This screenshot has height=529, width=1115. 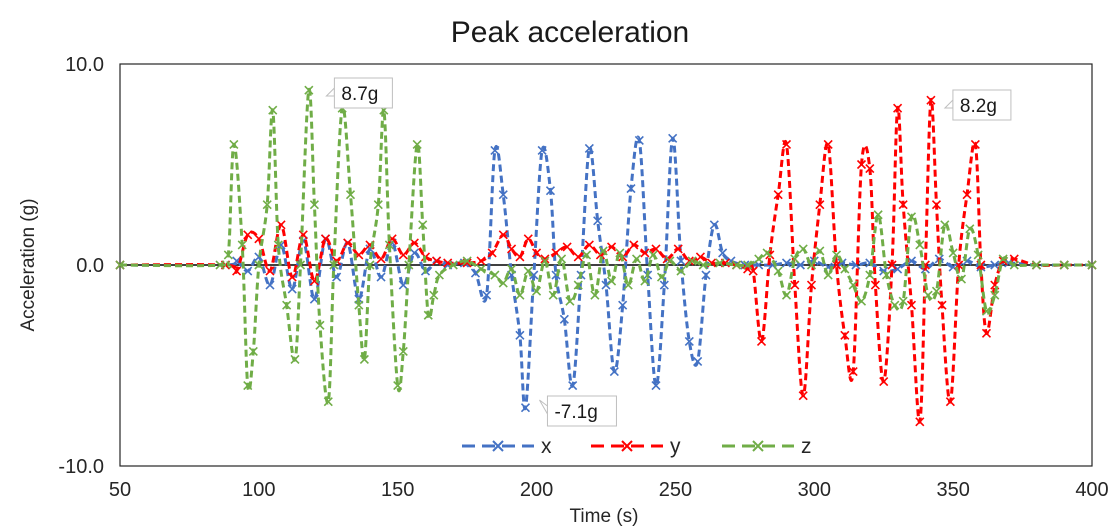 I want to click on legend-label: z, so click(x=806, y=446).